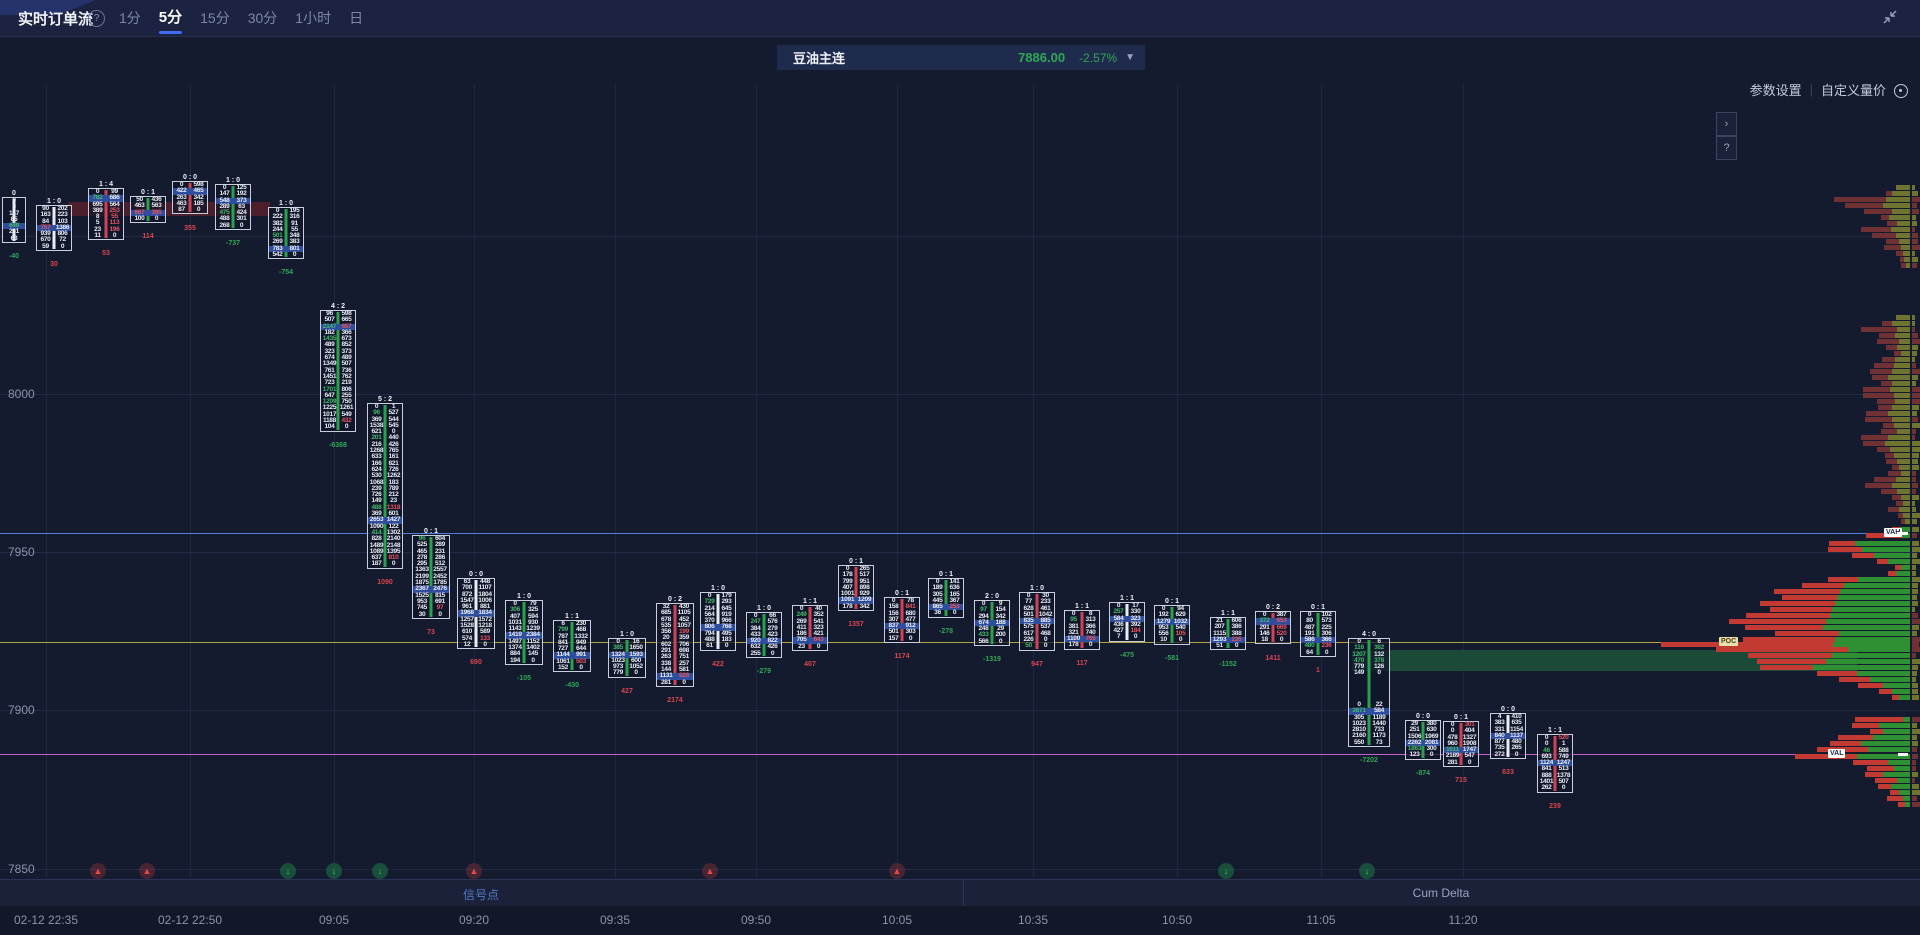  Describe the element at coordinates (14, 226) in the screenshot. I see `bar-row: 649` at that location.